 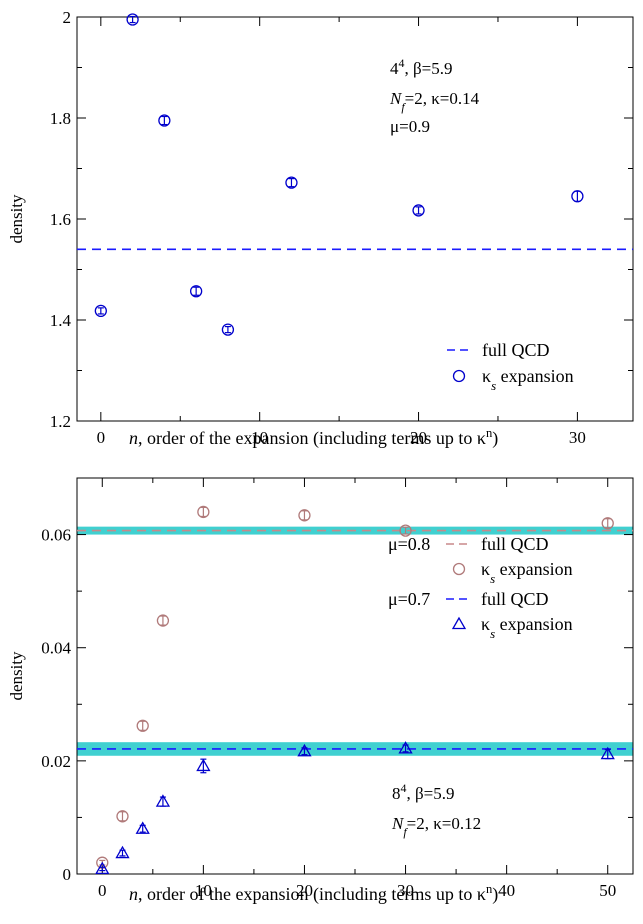 What do you see at coordinates (409, 544) in the screenshot?
I see `panel2-legend-group-0: μ=0.8` at bounding box center [409, 544].